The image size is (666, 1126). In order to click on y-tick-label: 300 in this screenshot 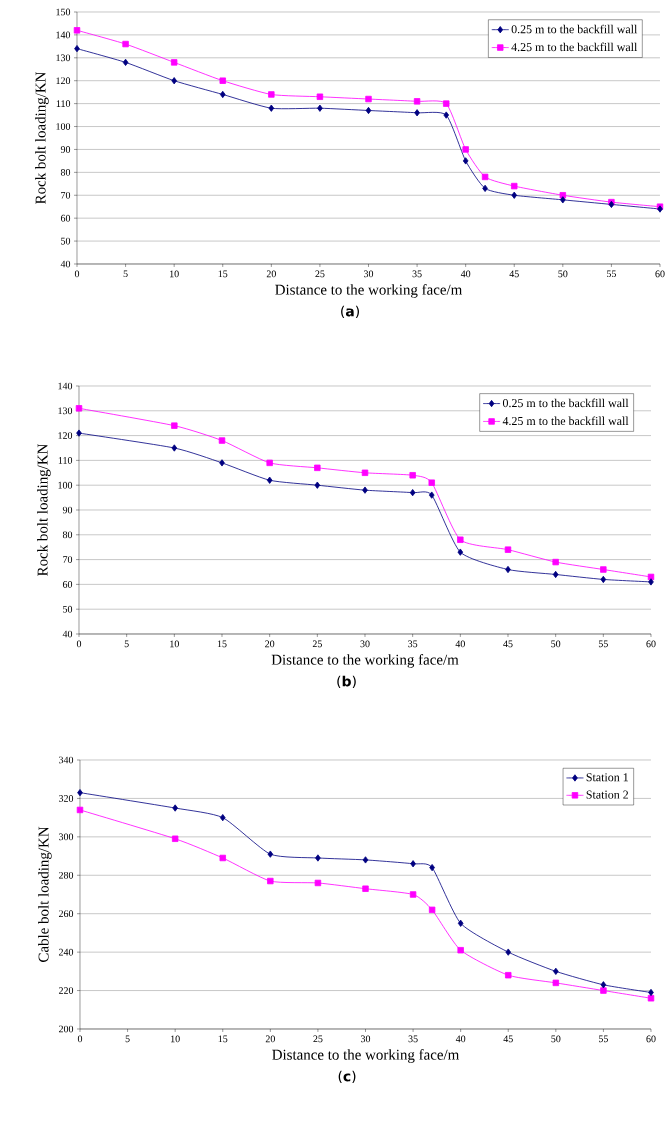, I will do `click(66, 837)`.